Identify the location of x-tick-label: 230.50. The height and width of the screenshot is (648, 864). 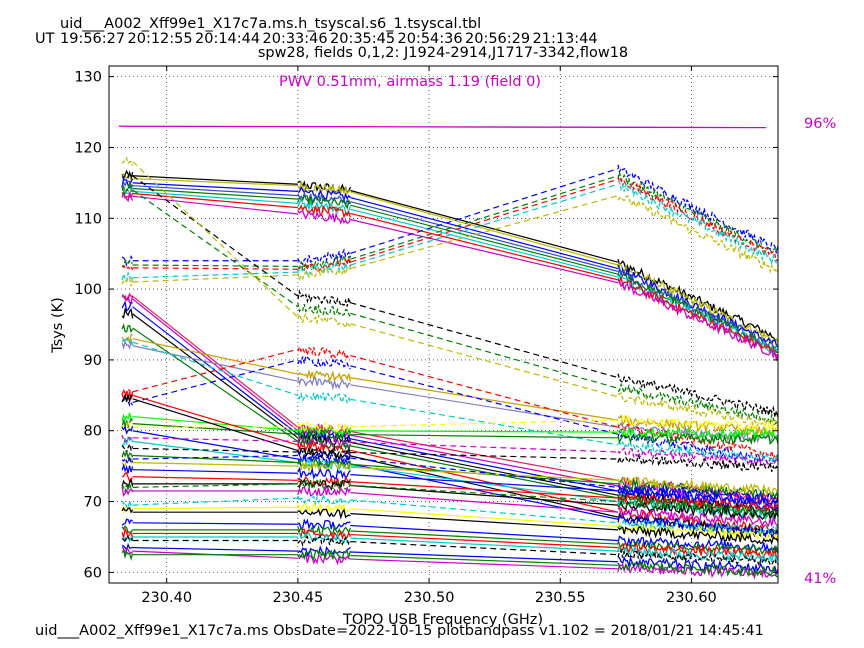
(429, 598).